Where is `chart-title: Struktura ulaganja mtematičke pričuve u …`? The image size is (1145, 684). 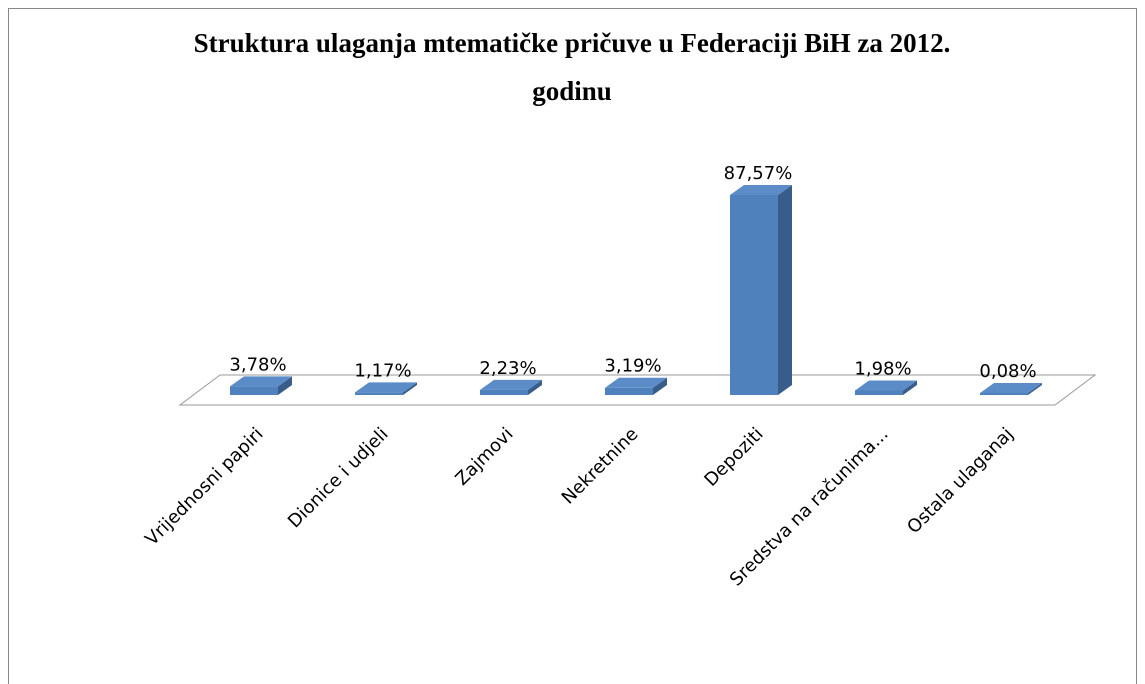 chart-title: Struktura ulaganja mtematičke pričuve u … is located at coordinates (572, 67).